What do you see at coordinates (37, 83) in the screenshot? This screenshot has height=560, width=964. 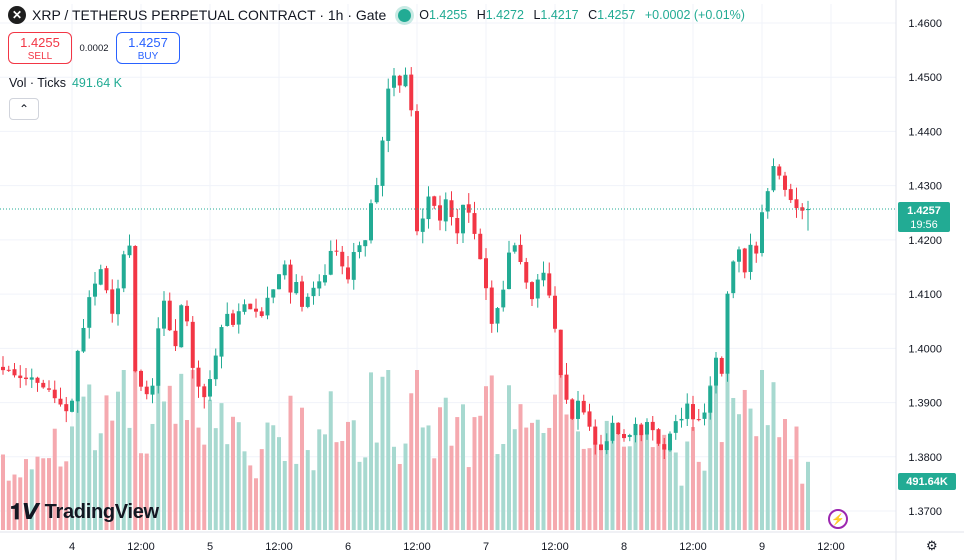 I see `volume-legend-label: Vol · Ticks` at bounding box center [37, 83].